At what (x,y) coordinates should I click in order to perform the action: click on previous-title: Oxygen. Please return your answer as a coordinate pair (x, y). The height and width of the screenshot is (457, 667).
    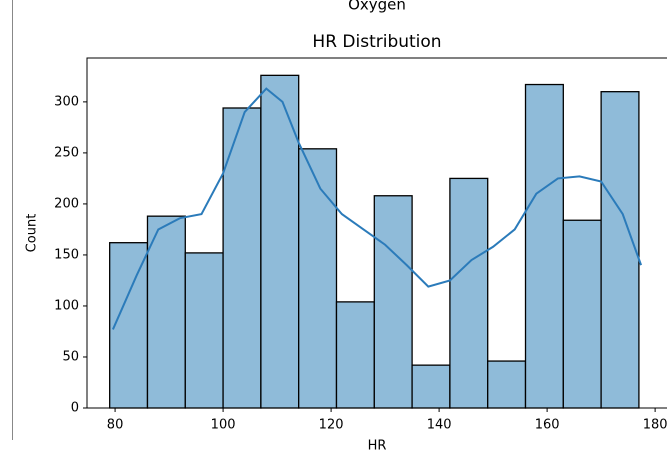
    Looking at the image, I should click on (377, 7).